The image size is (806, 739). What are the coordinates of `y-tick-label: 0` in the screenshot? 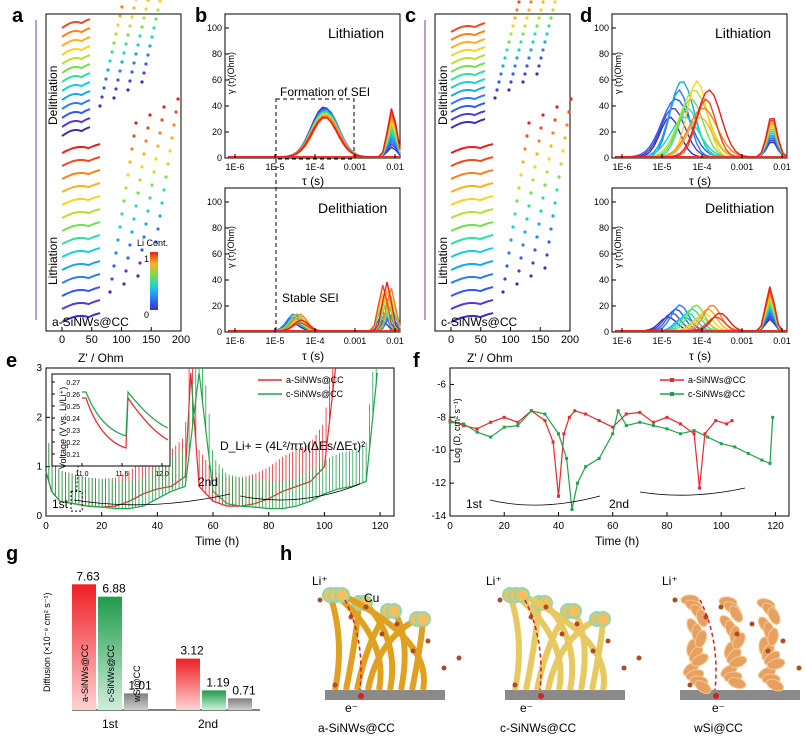 It's located at (606, 158).